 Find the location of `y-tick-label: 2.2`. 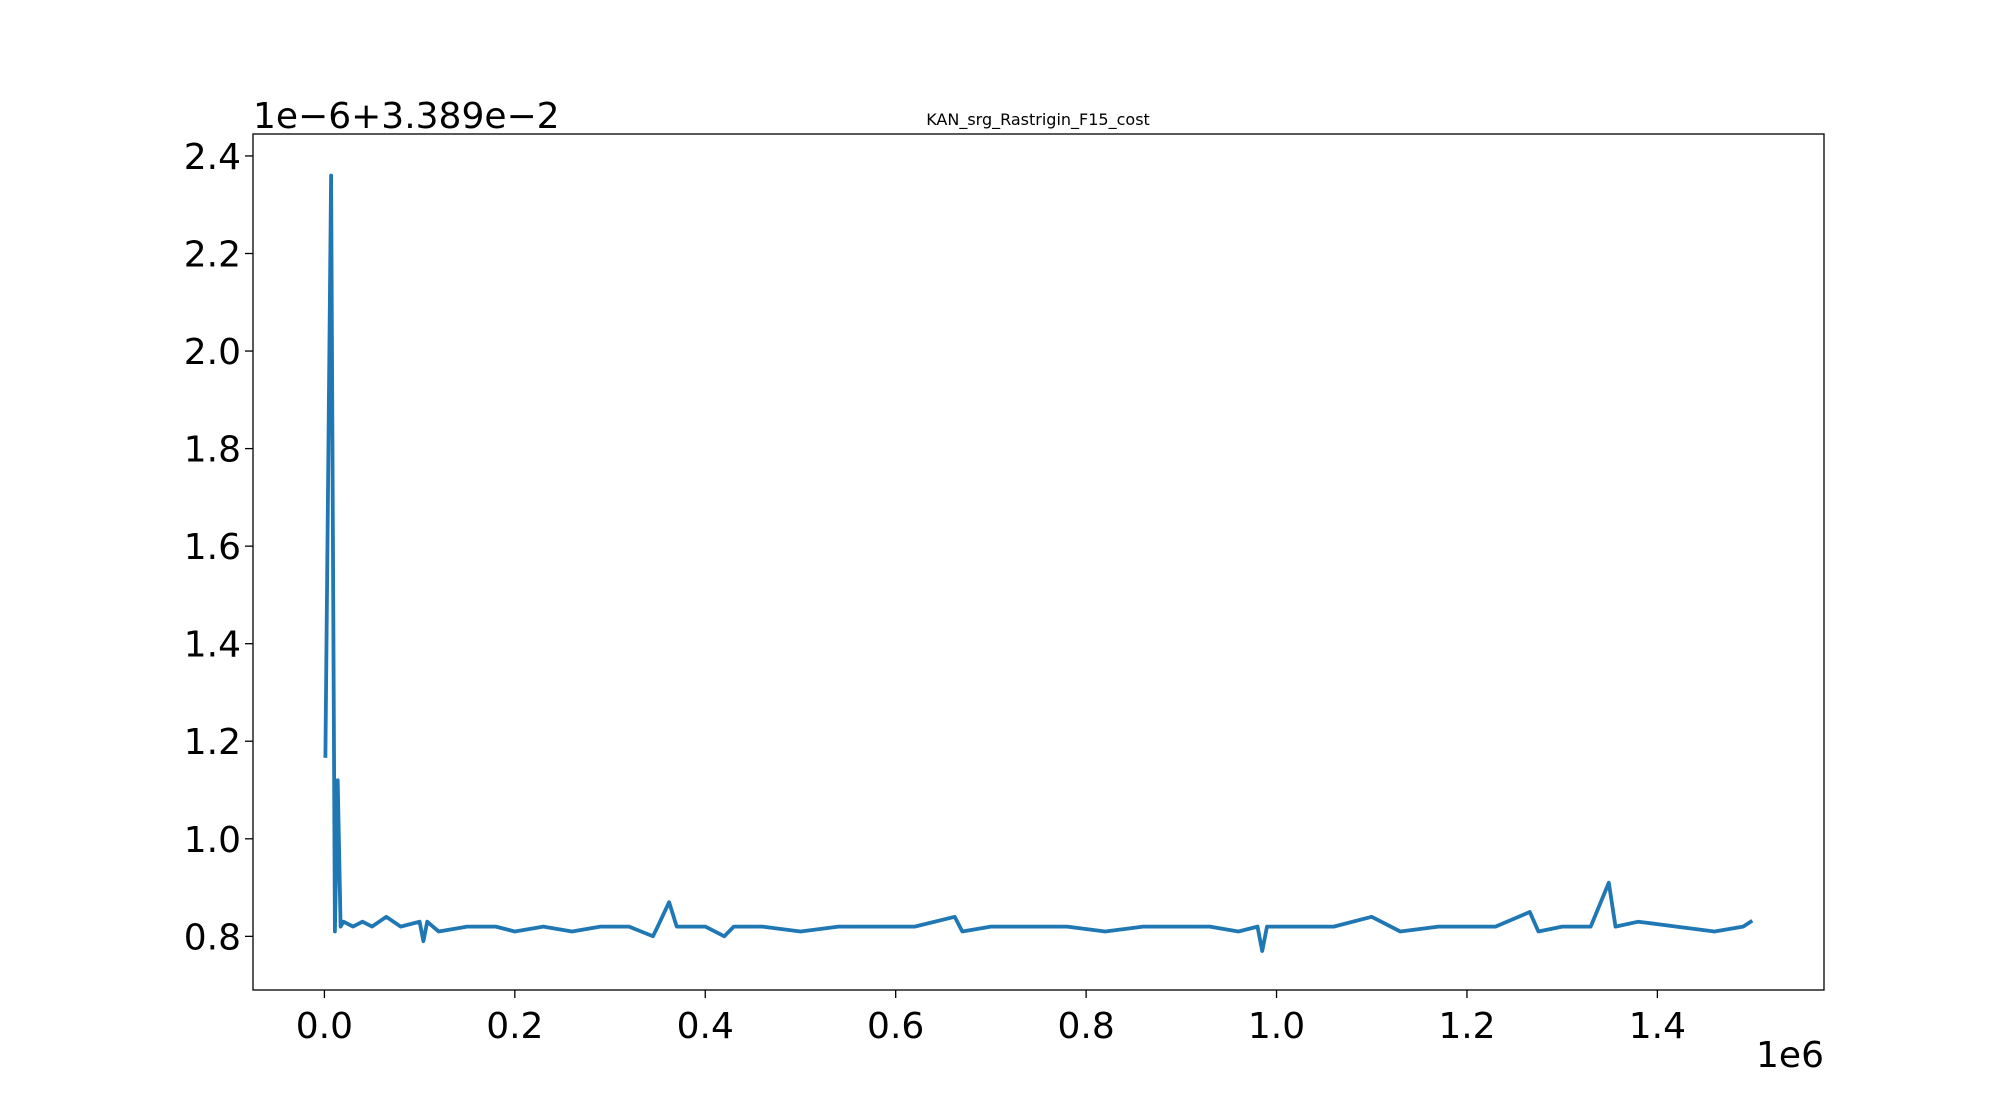

y-tick-label: 2.2 is located at coordinates (212, 254).